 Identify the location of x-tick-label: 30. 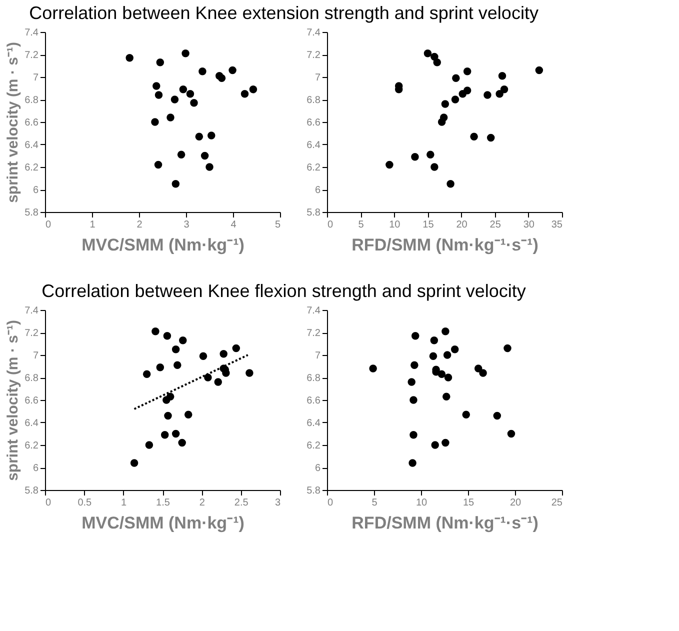
(529, 225).